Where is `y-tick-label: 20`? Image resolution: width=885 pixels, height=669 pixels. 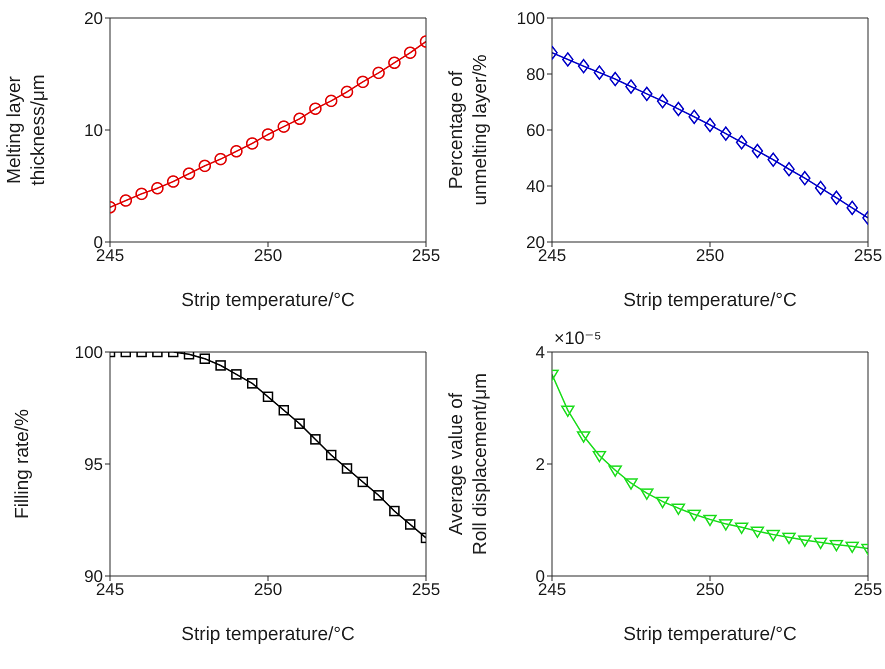
y-tick-label: 20 is located at coordinates (93, 18).